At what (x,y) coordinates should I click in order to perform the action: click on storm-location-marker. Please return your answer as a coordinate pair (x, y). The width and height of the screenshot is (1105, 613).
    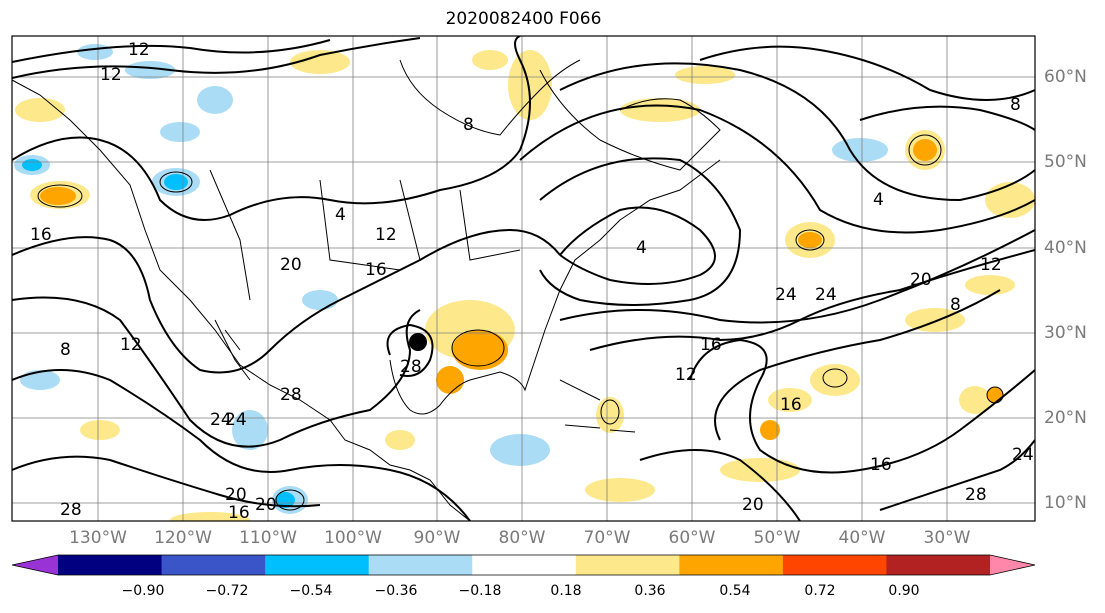
    Looking at the image, I should click on (418, 342).